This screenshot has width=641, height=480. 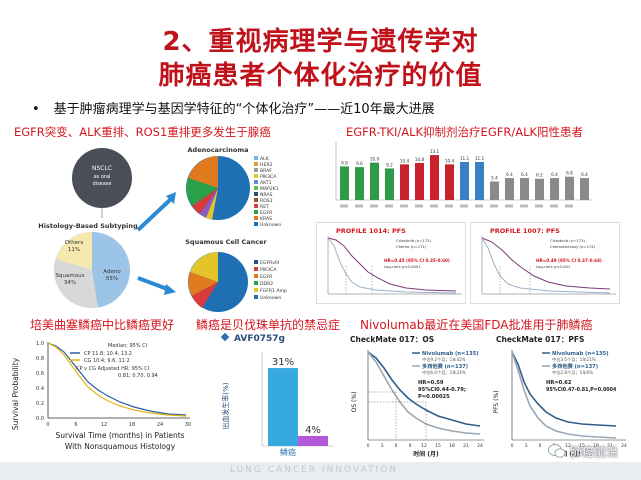 I want to click on pfs-xtick: 6, so click(x=540, y=446).